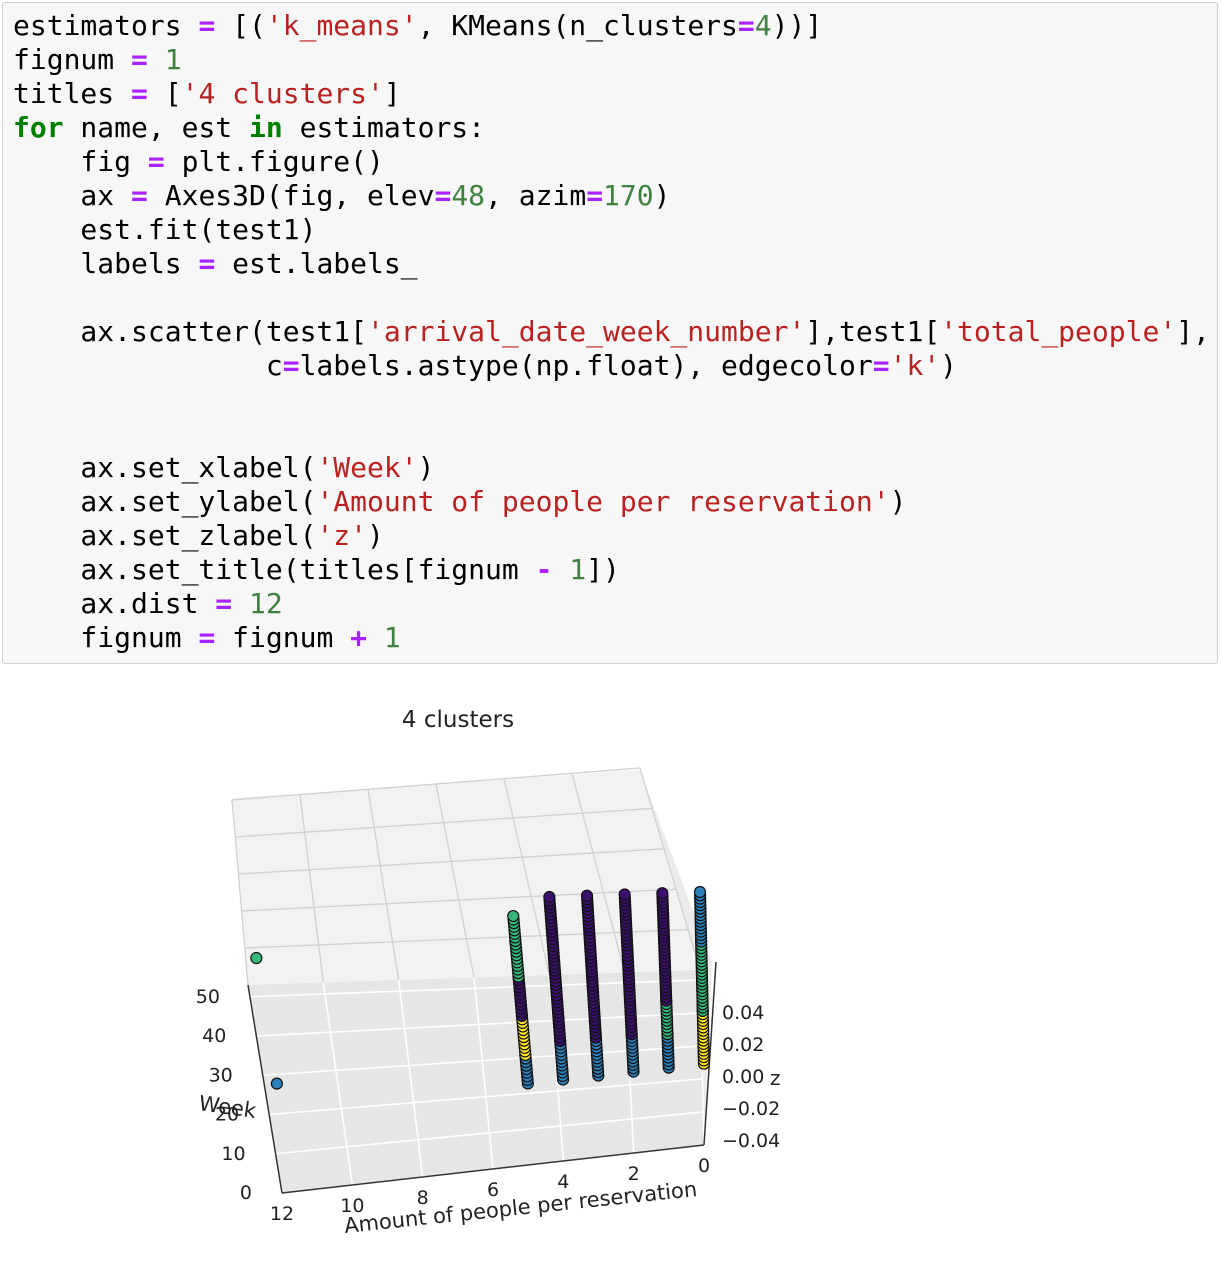 The image size is (1222, 1272). What do you see at coordinates (282, 93) in the screenshot?
I see `code-token: '4 clusters'` at bounding box center [282, 93].